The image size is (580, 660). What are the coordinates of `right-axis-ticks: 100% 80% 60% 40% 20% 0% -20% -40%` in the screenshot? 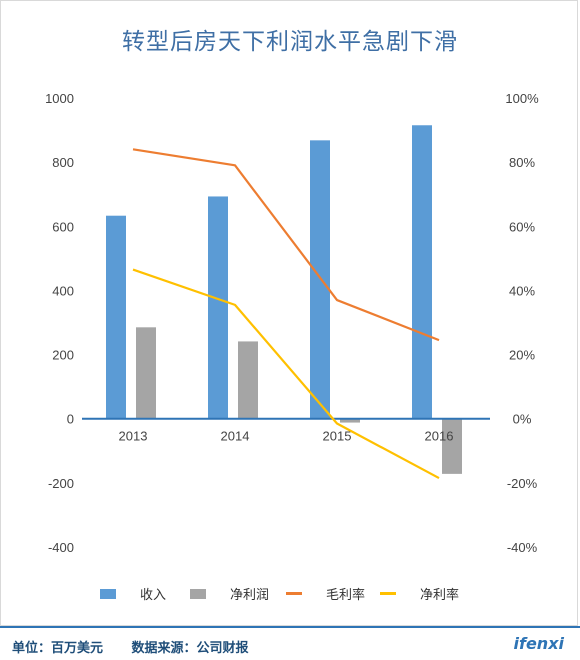 It's located at (522, 323).